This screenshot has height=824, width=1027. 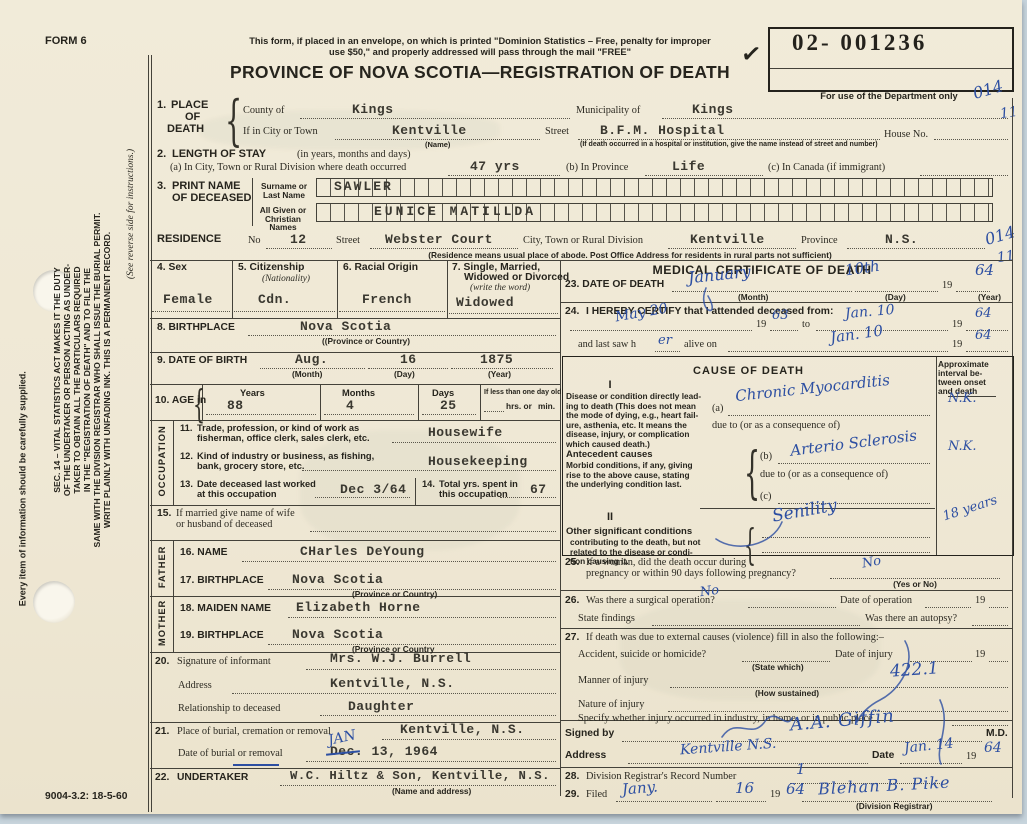 I want to click on s10-brace: {, so click(x=199, y=404).